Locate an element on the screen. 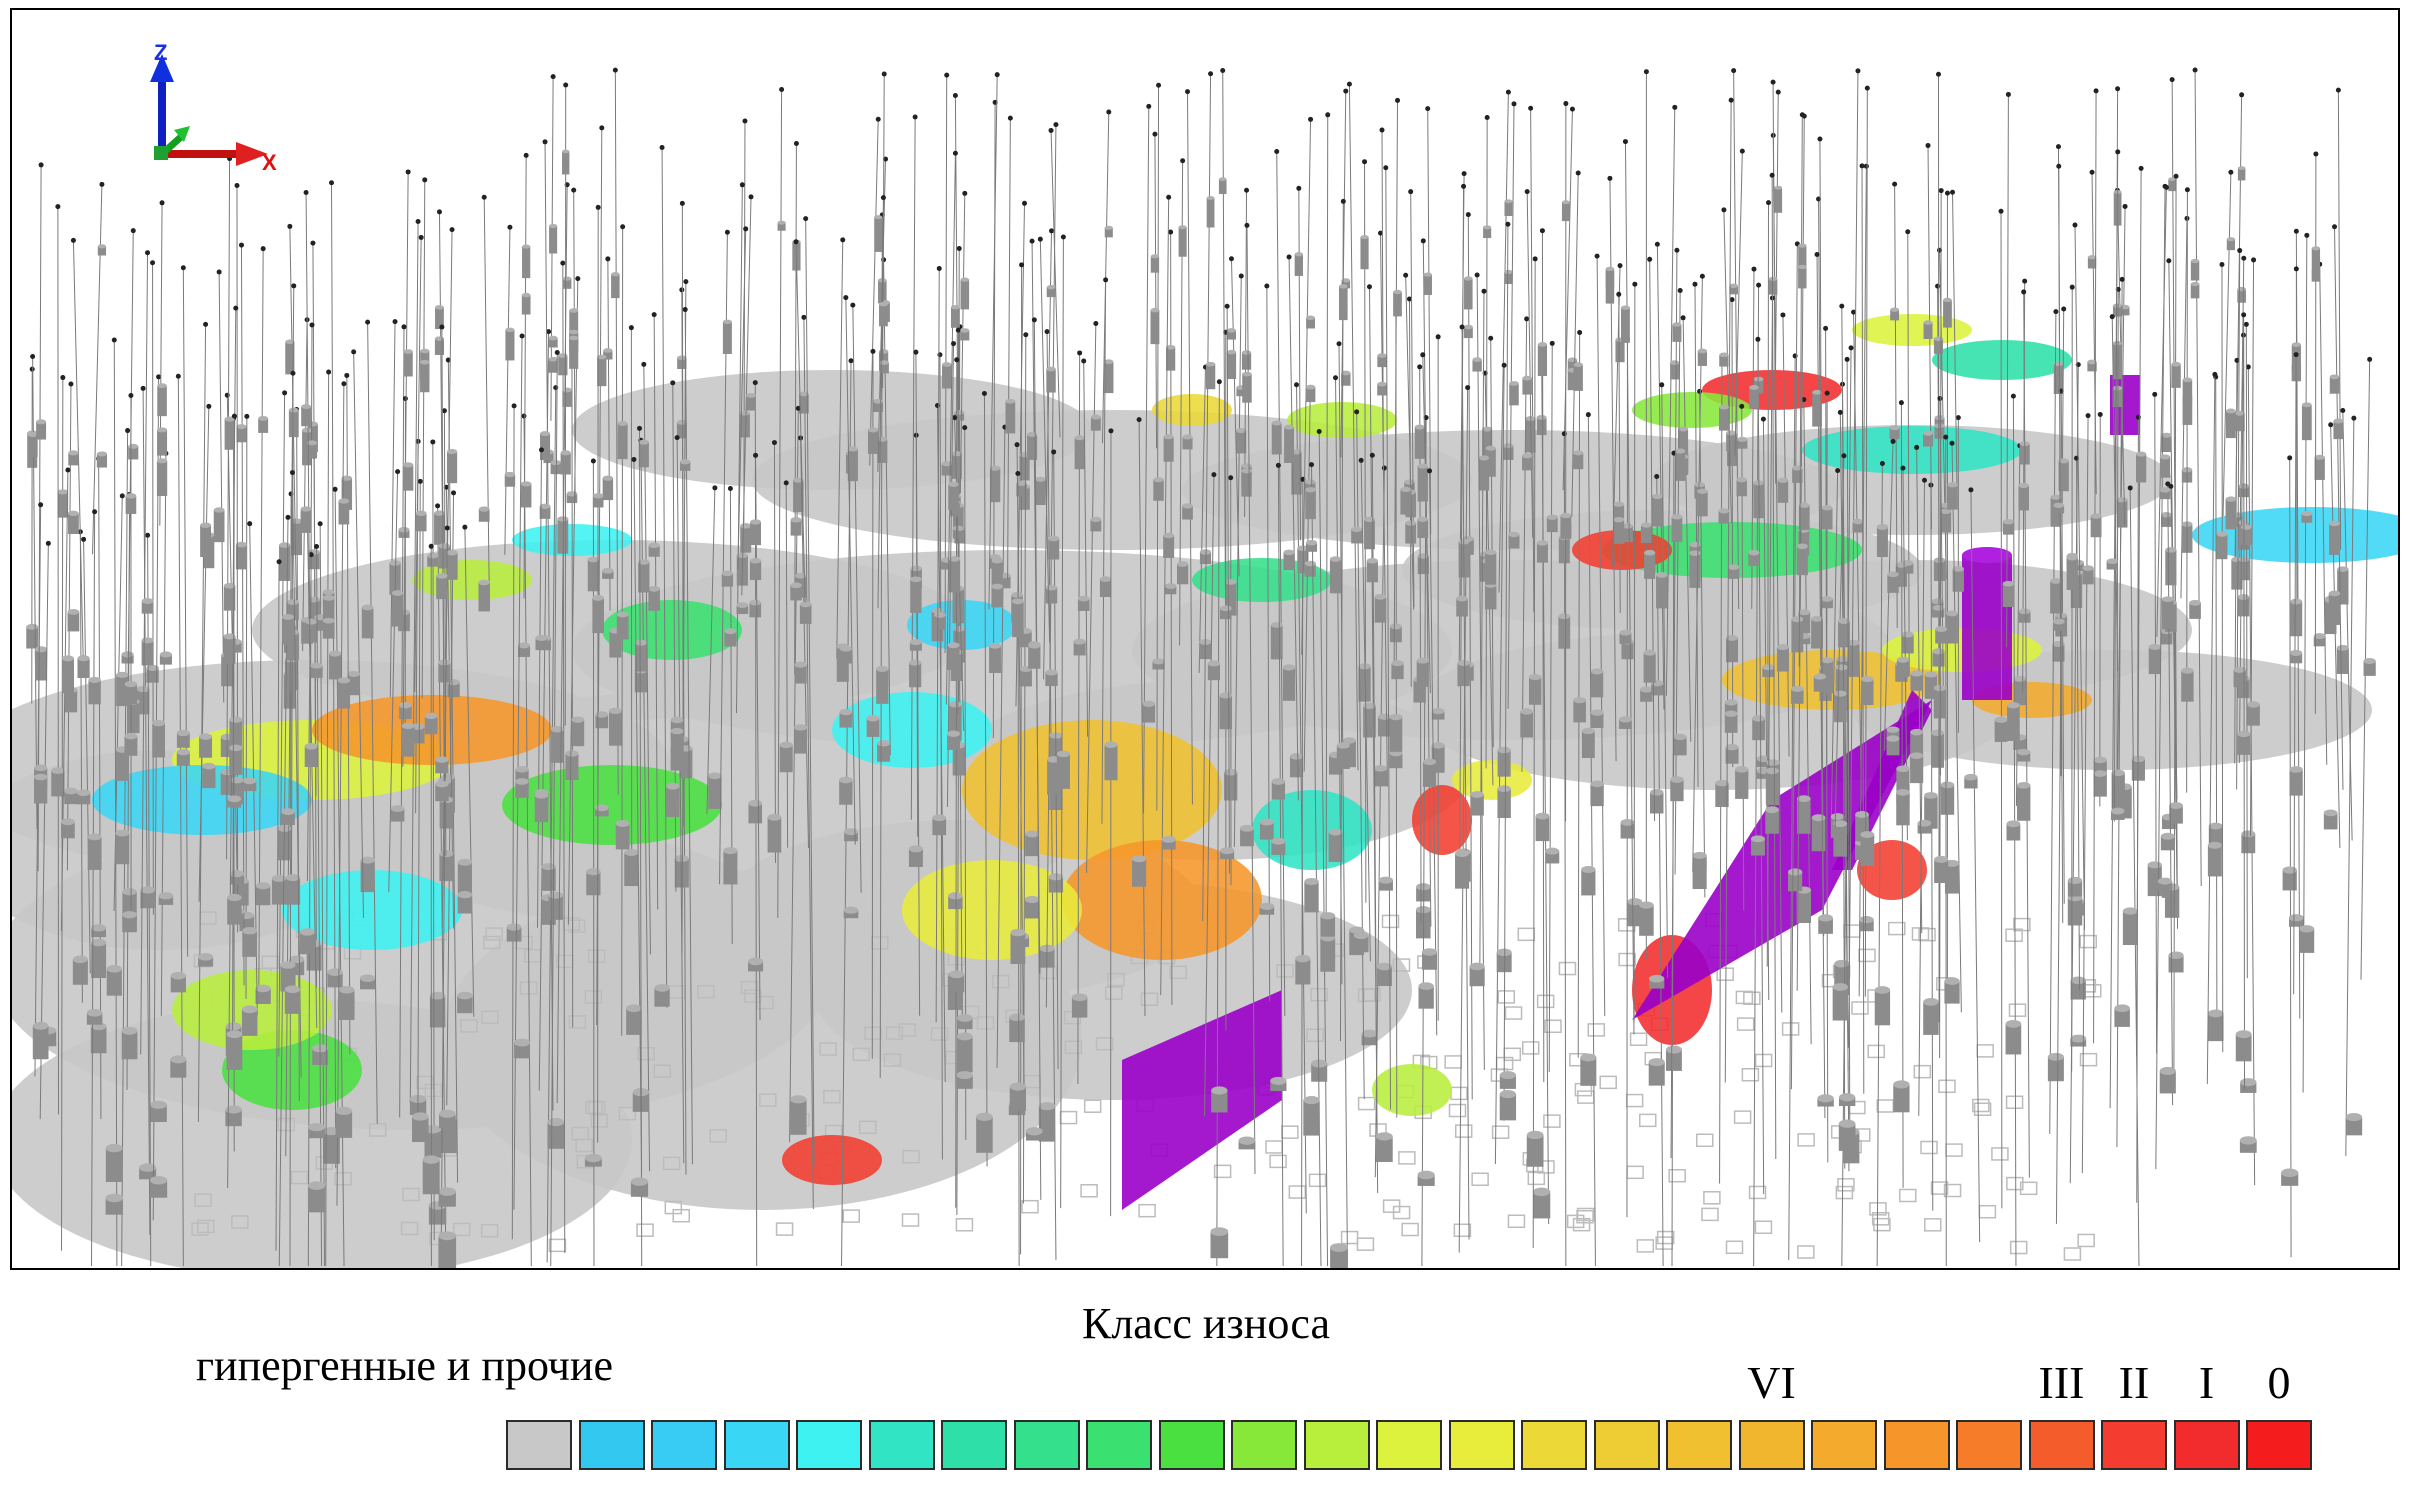  legend-class-mark: 0 is located at coordinates (2279, 1382).